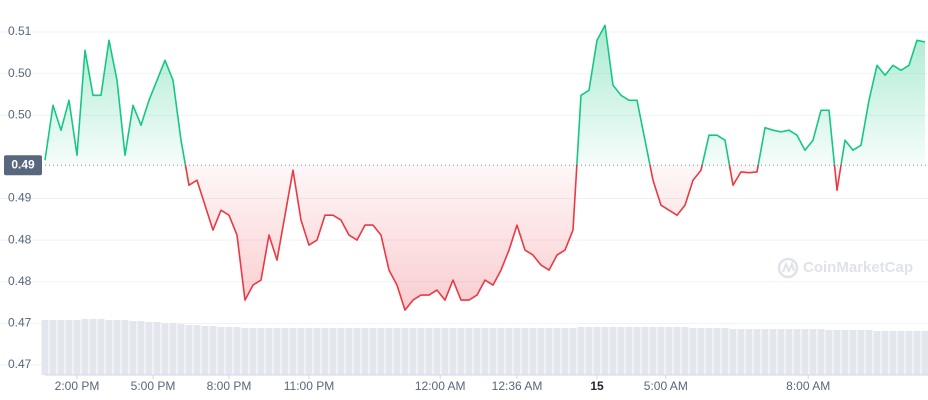 Image resolution: width=928 pixels, height=400 pixels. I want to click on x-tick-label: 12:36 AM, so click(517, 386).